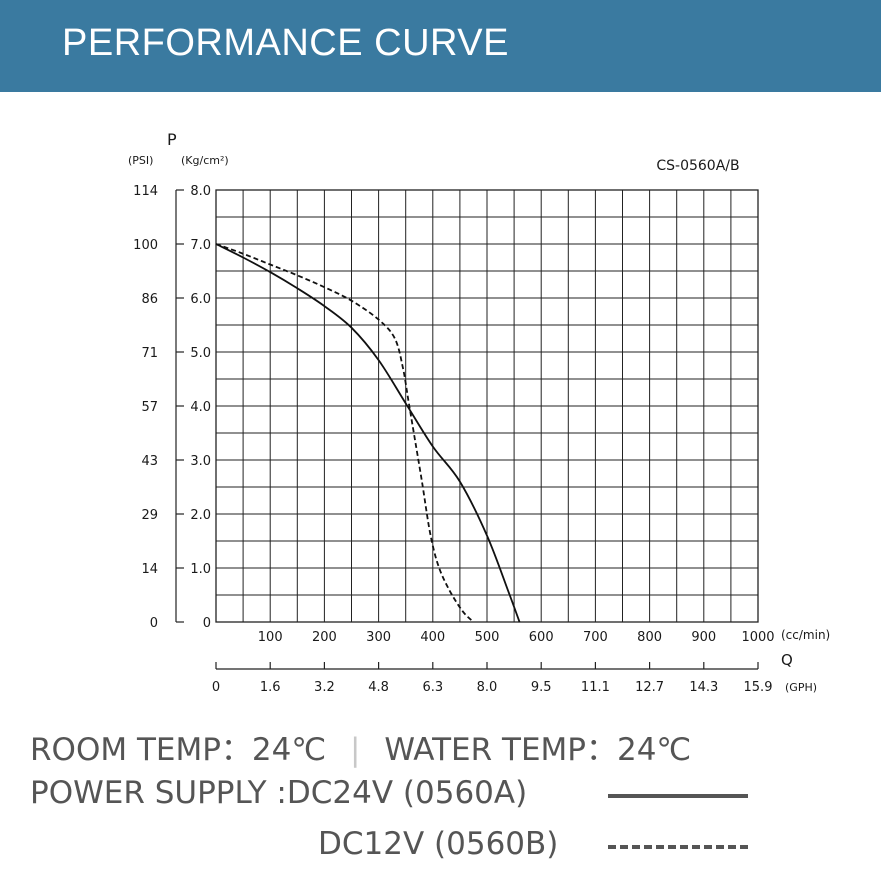 Image resolution: width=881 pixels, height=881 pixels. What do you see at coordinates (432, 687) in the screenshot?
I see `x-tick-gph-label: 6.3` at bounding box center [432, 687].